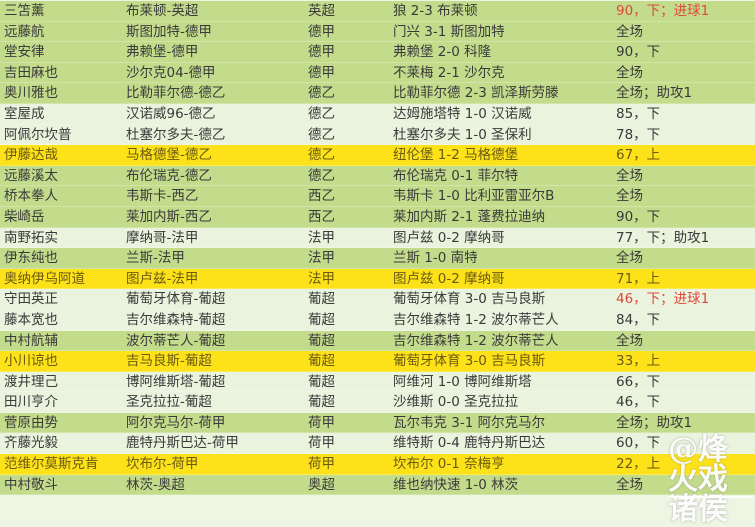  I want to click on player-name-cell: 菅原由势, so click(31, 422).